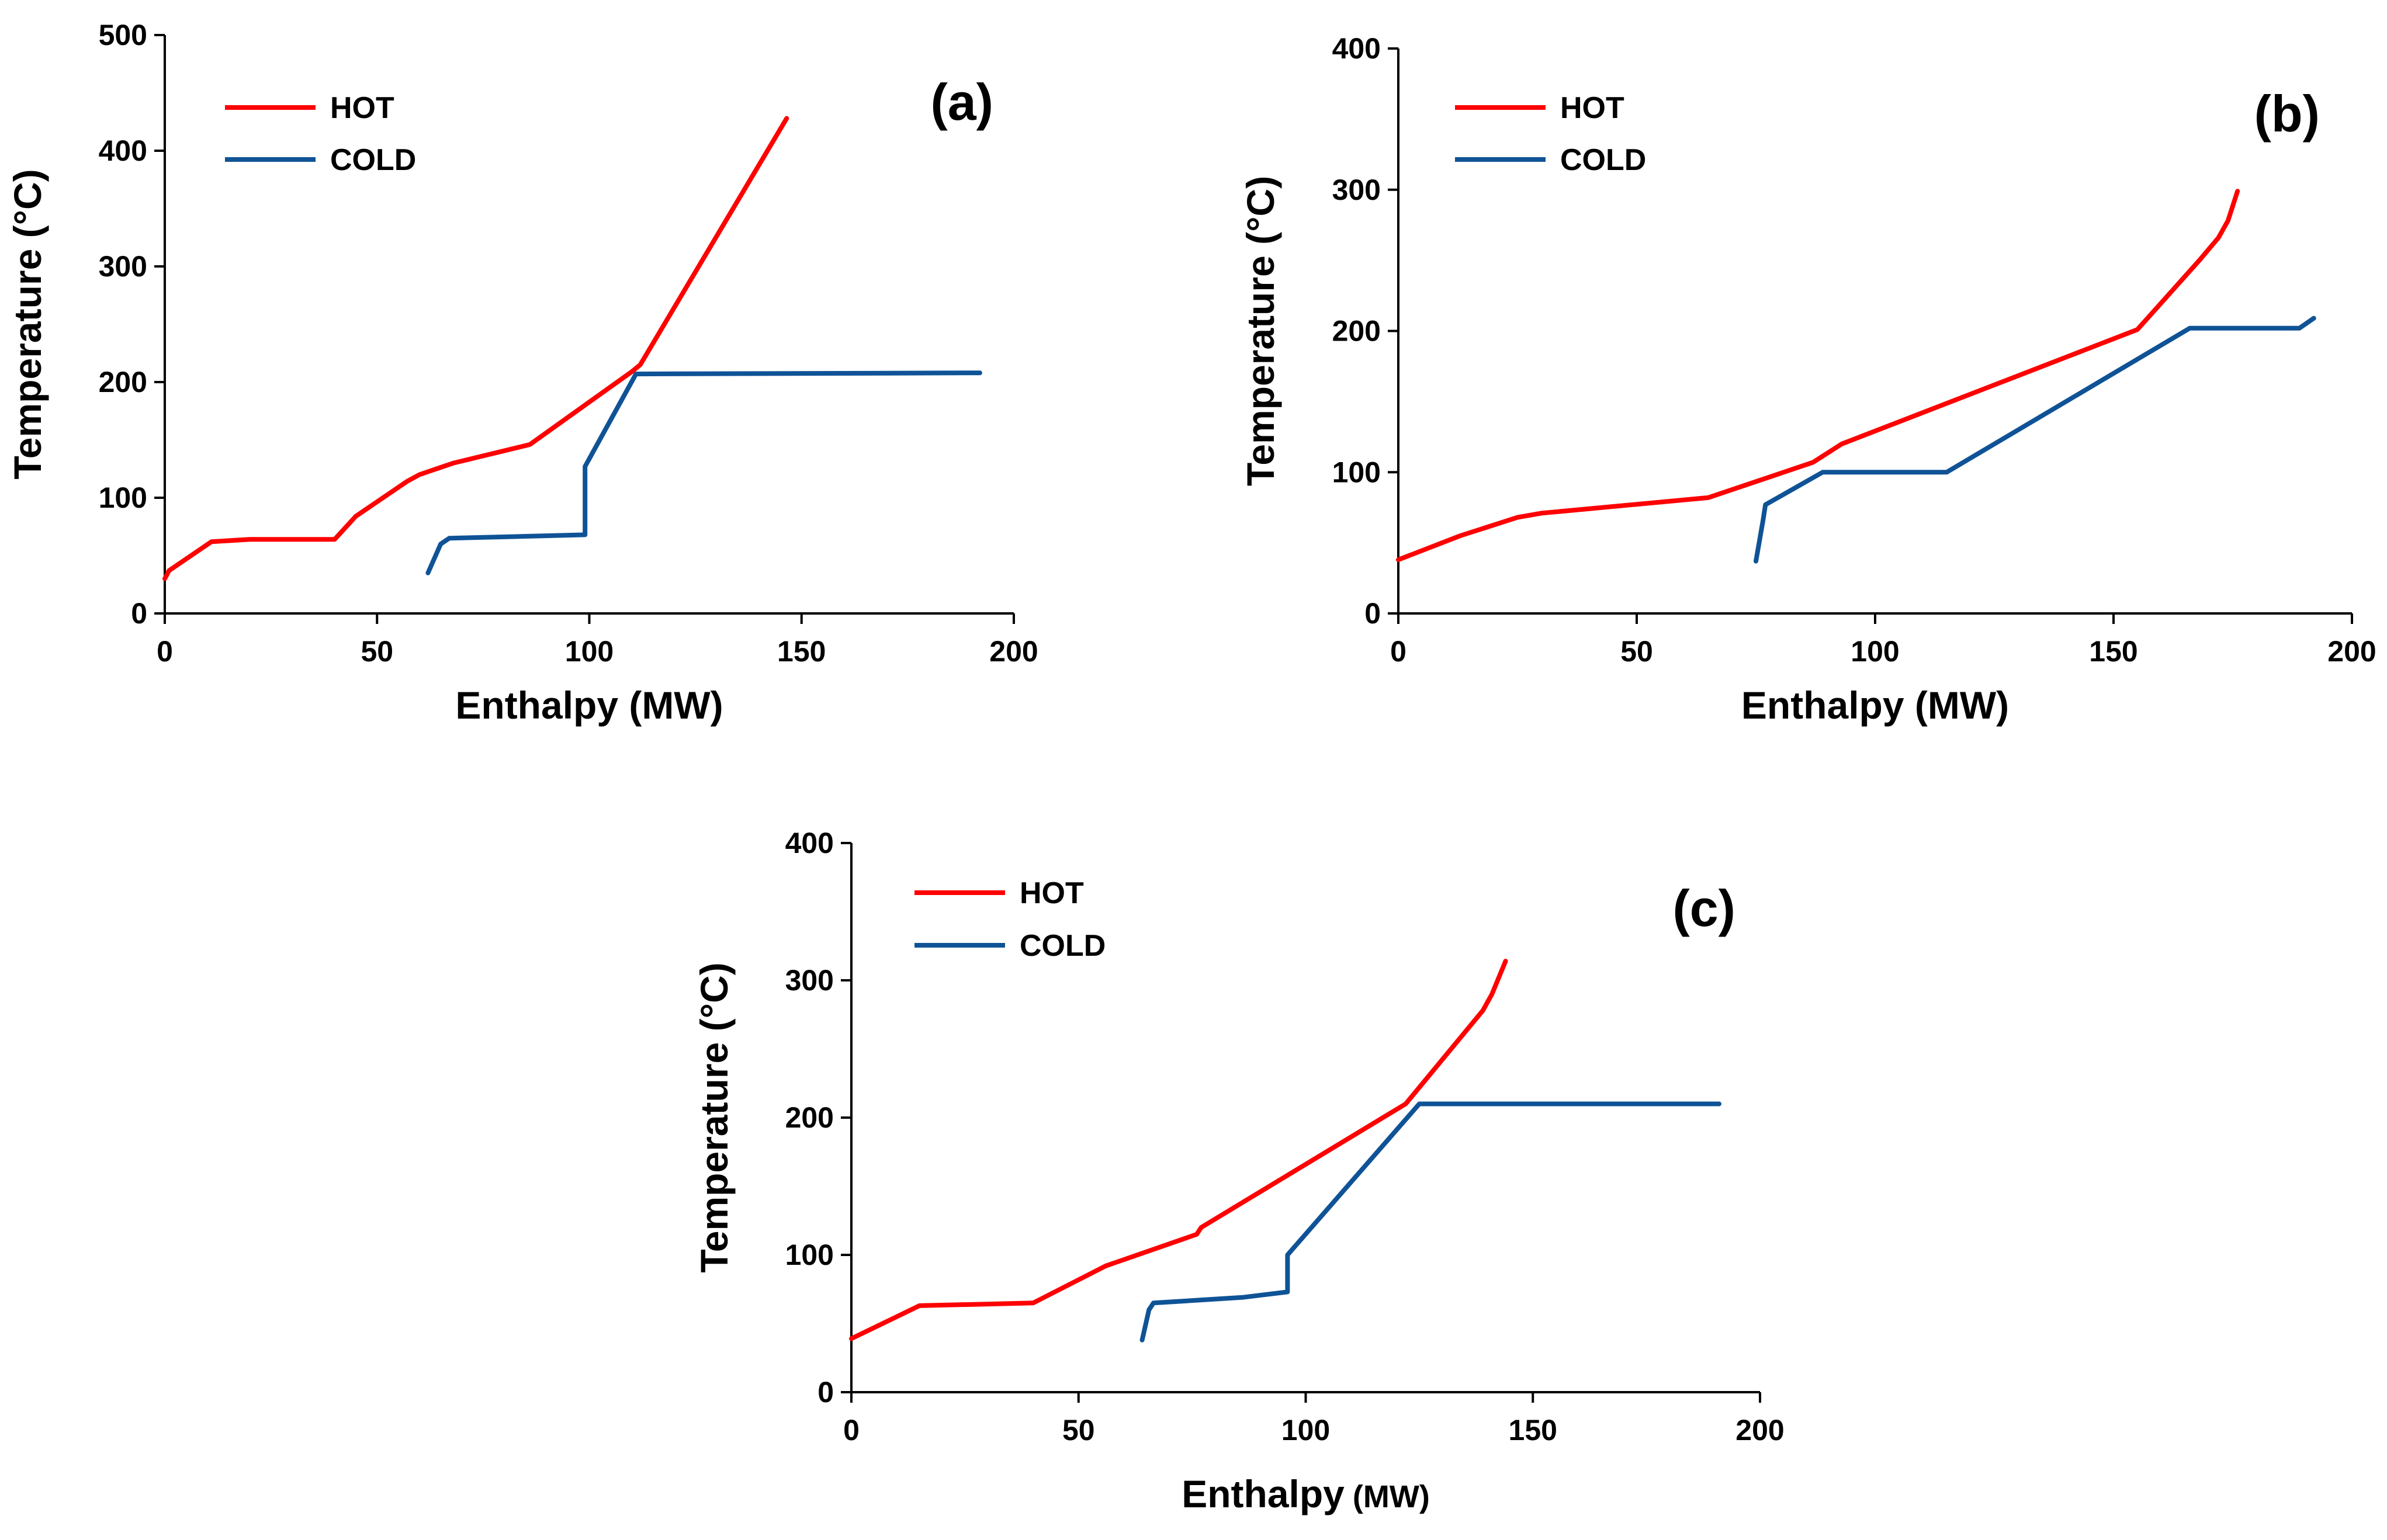 The image size is (2387, 1540). I want to click on y-tick-label: 500, so click(123, 35).